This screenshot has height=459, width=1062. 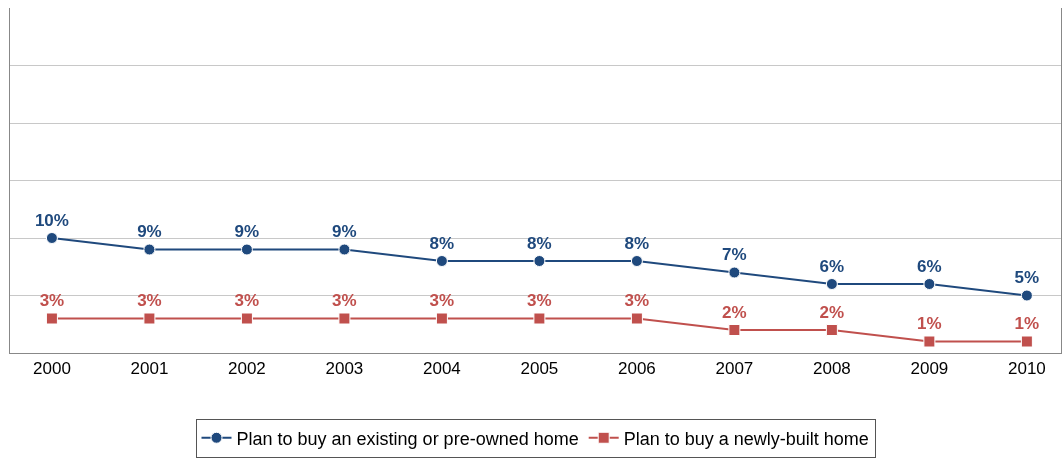 I want to click on data-label: 10%, so click(x=51, y=220).